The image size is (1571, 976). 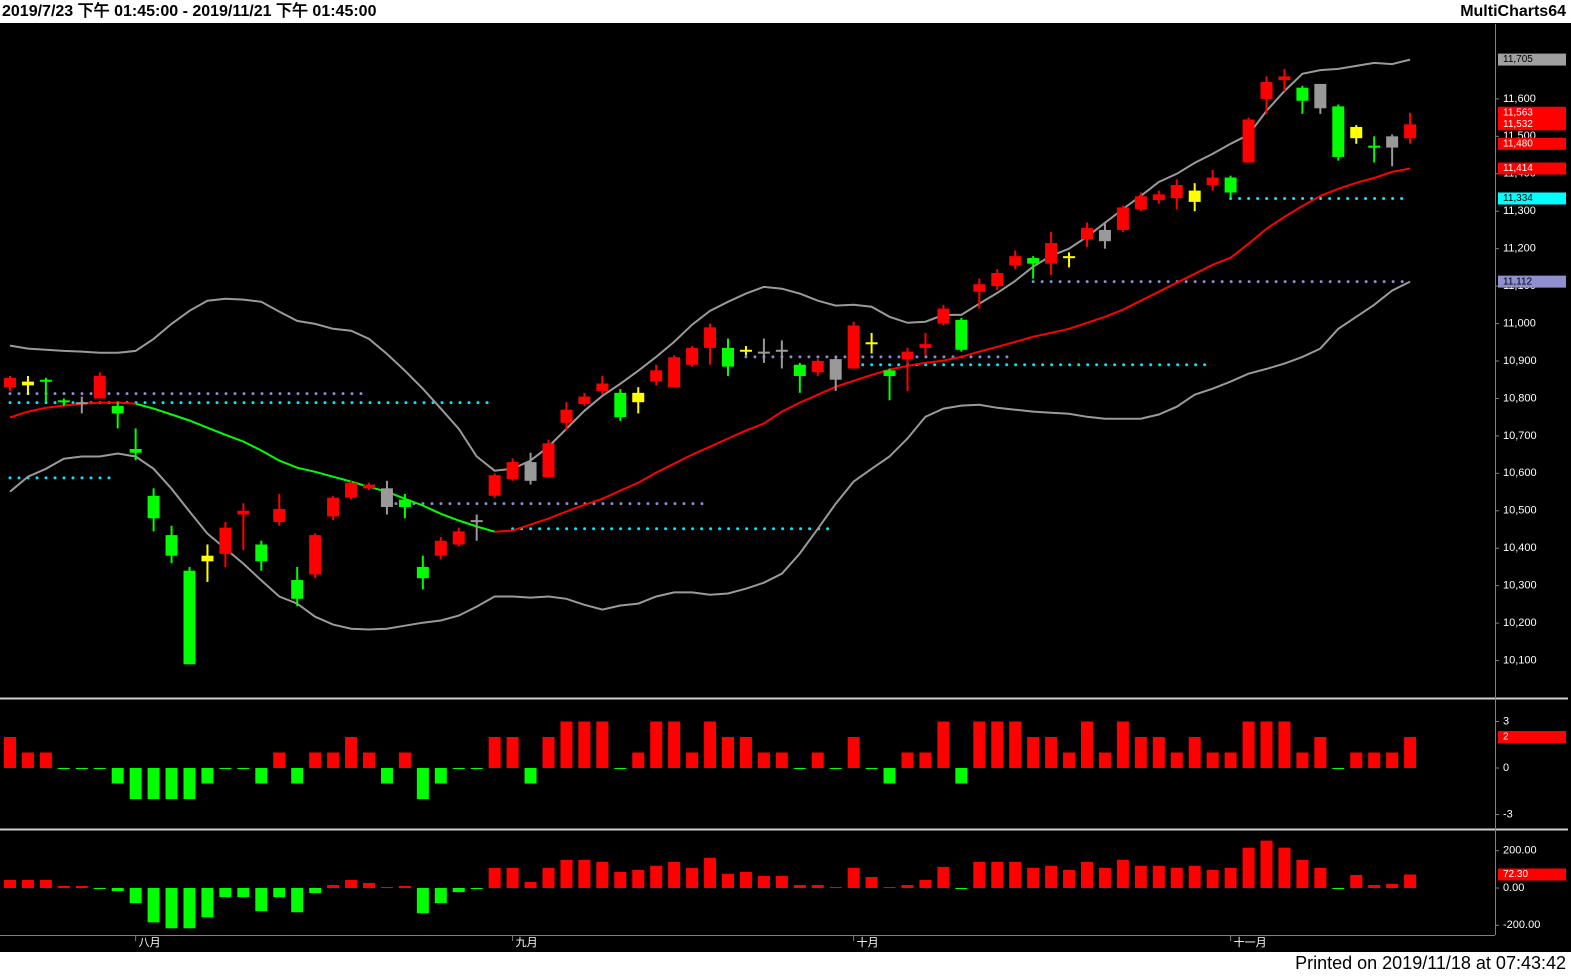 I want to click on y-tick-label: 11,200, so click(x=1519, y=249).